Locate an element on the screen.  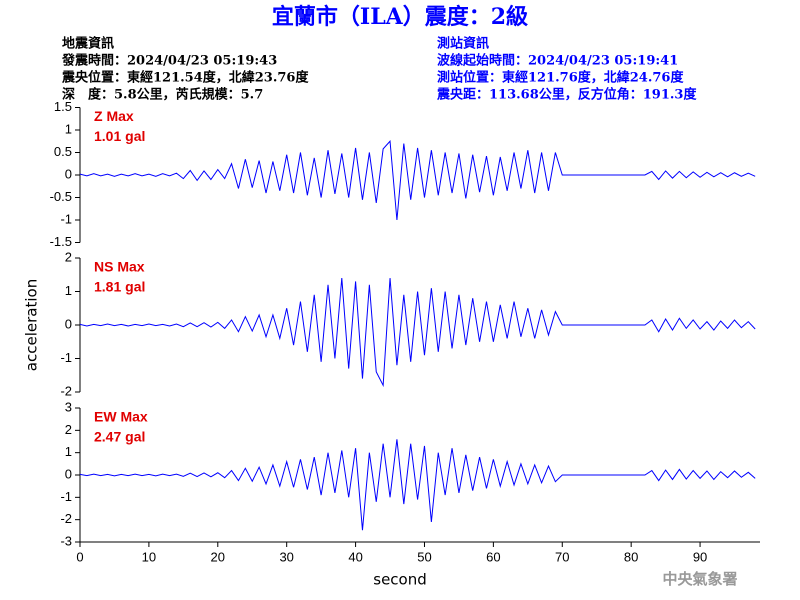
station-info: 測站位置：東經121.76度，北緯24.76度 is located at coordinates (560, 78).